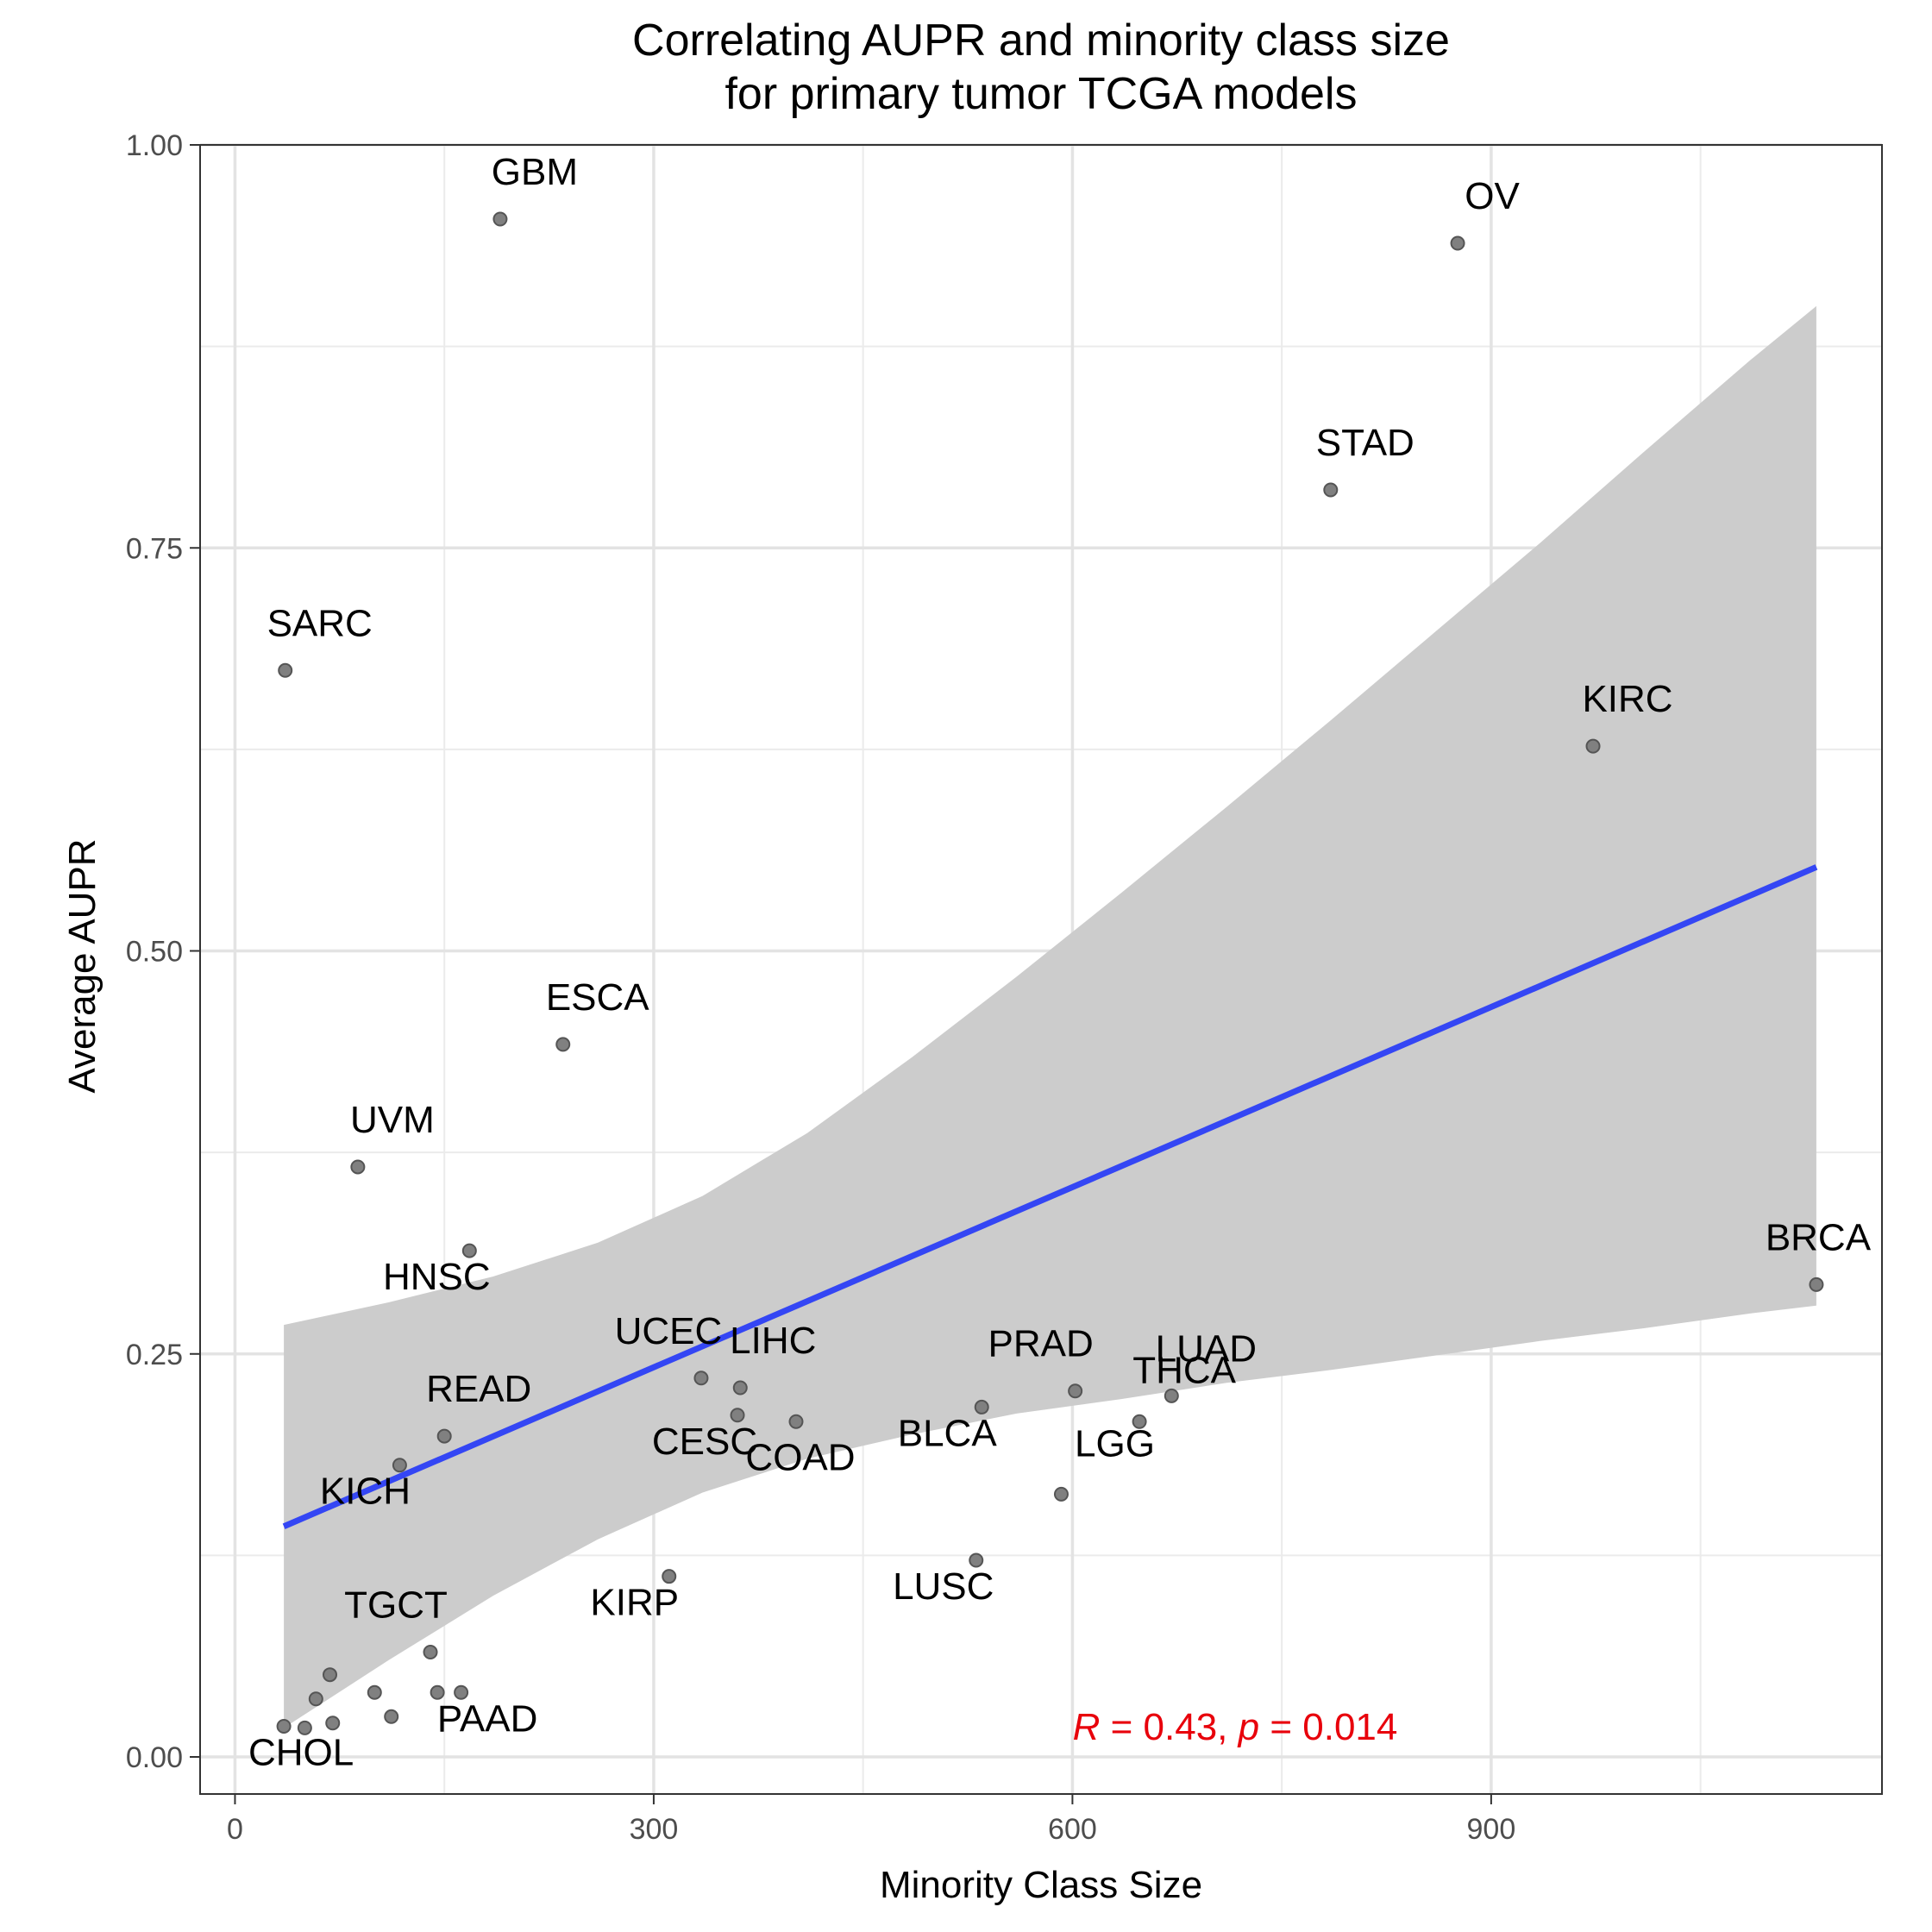 The width and height of the screenshot is (1932, 1932). What do you see at coordinates (437, 1277) in the screenshot?
I see `point-label-hnsc: HNSC` at bounding box center [437, 1277].